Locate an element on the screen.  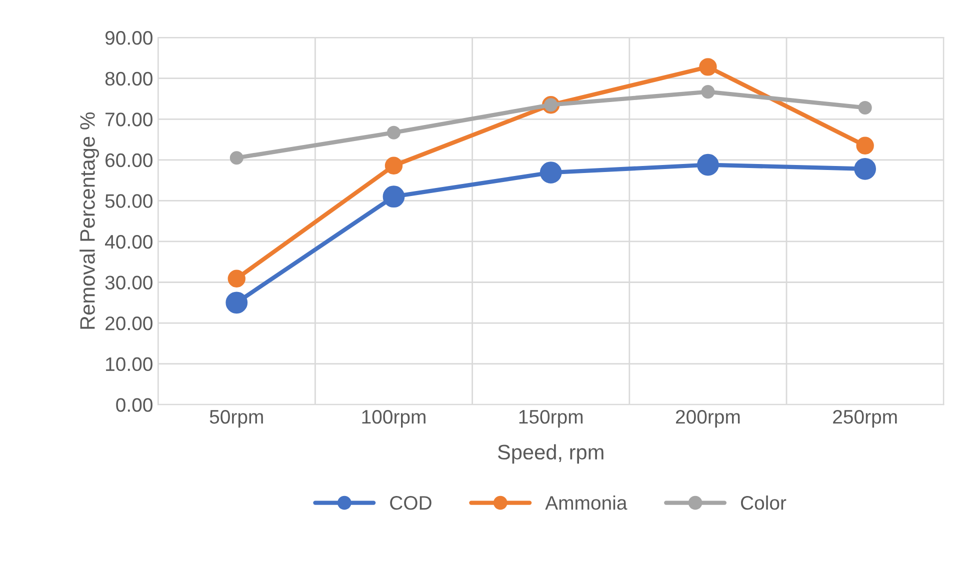
y-tick-label: 70.00 is located at coordinates (129, 119).